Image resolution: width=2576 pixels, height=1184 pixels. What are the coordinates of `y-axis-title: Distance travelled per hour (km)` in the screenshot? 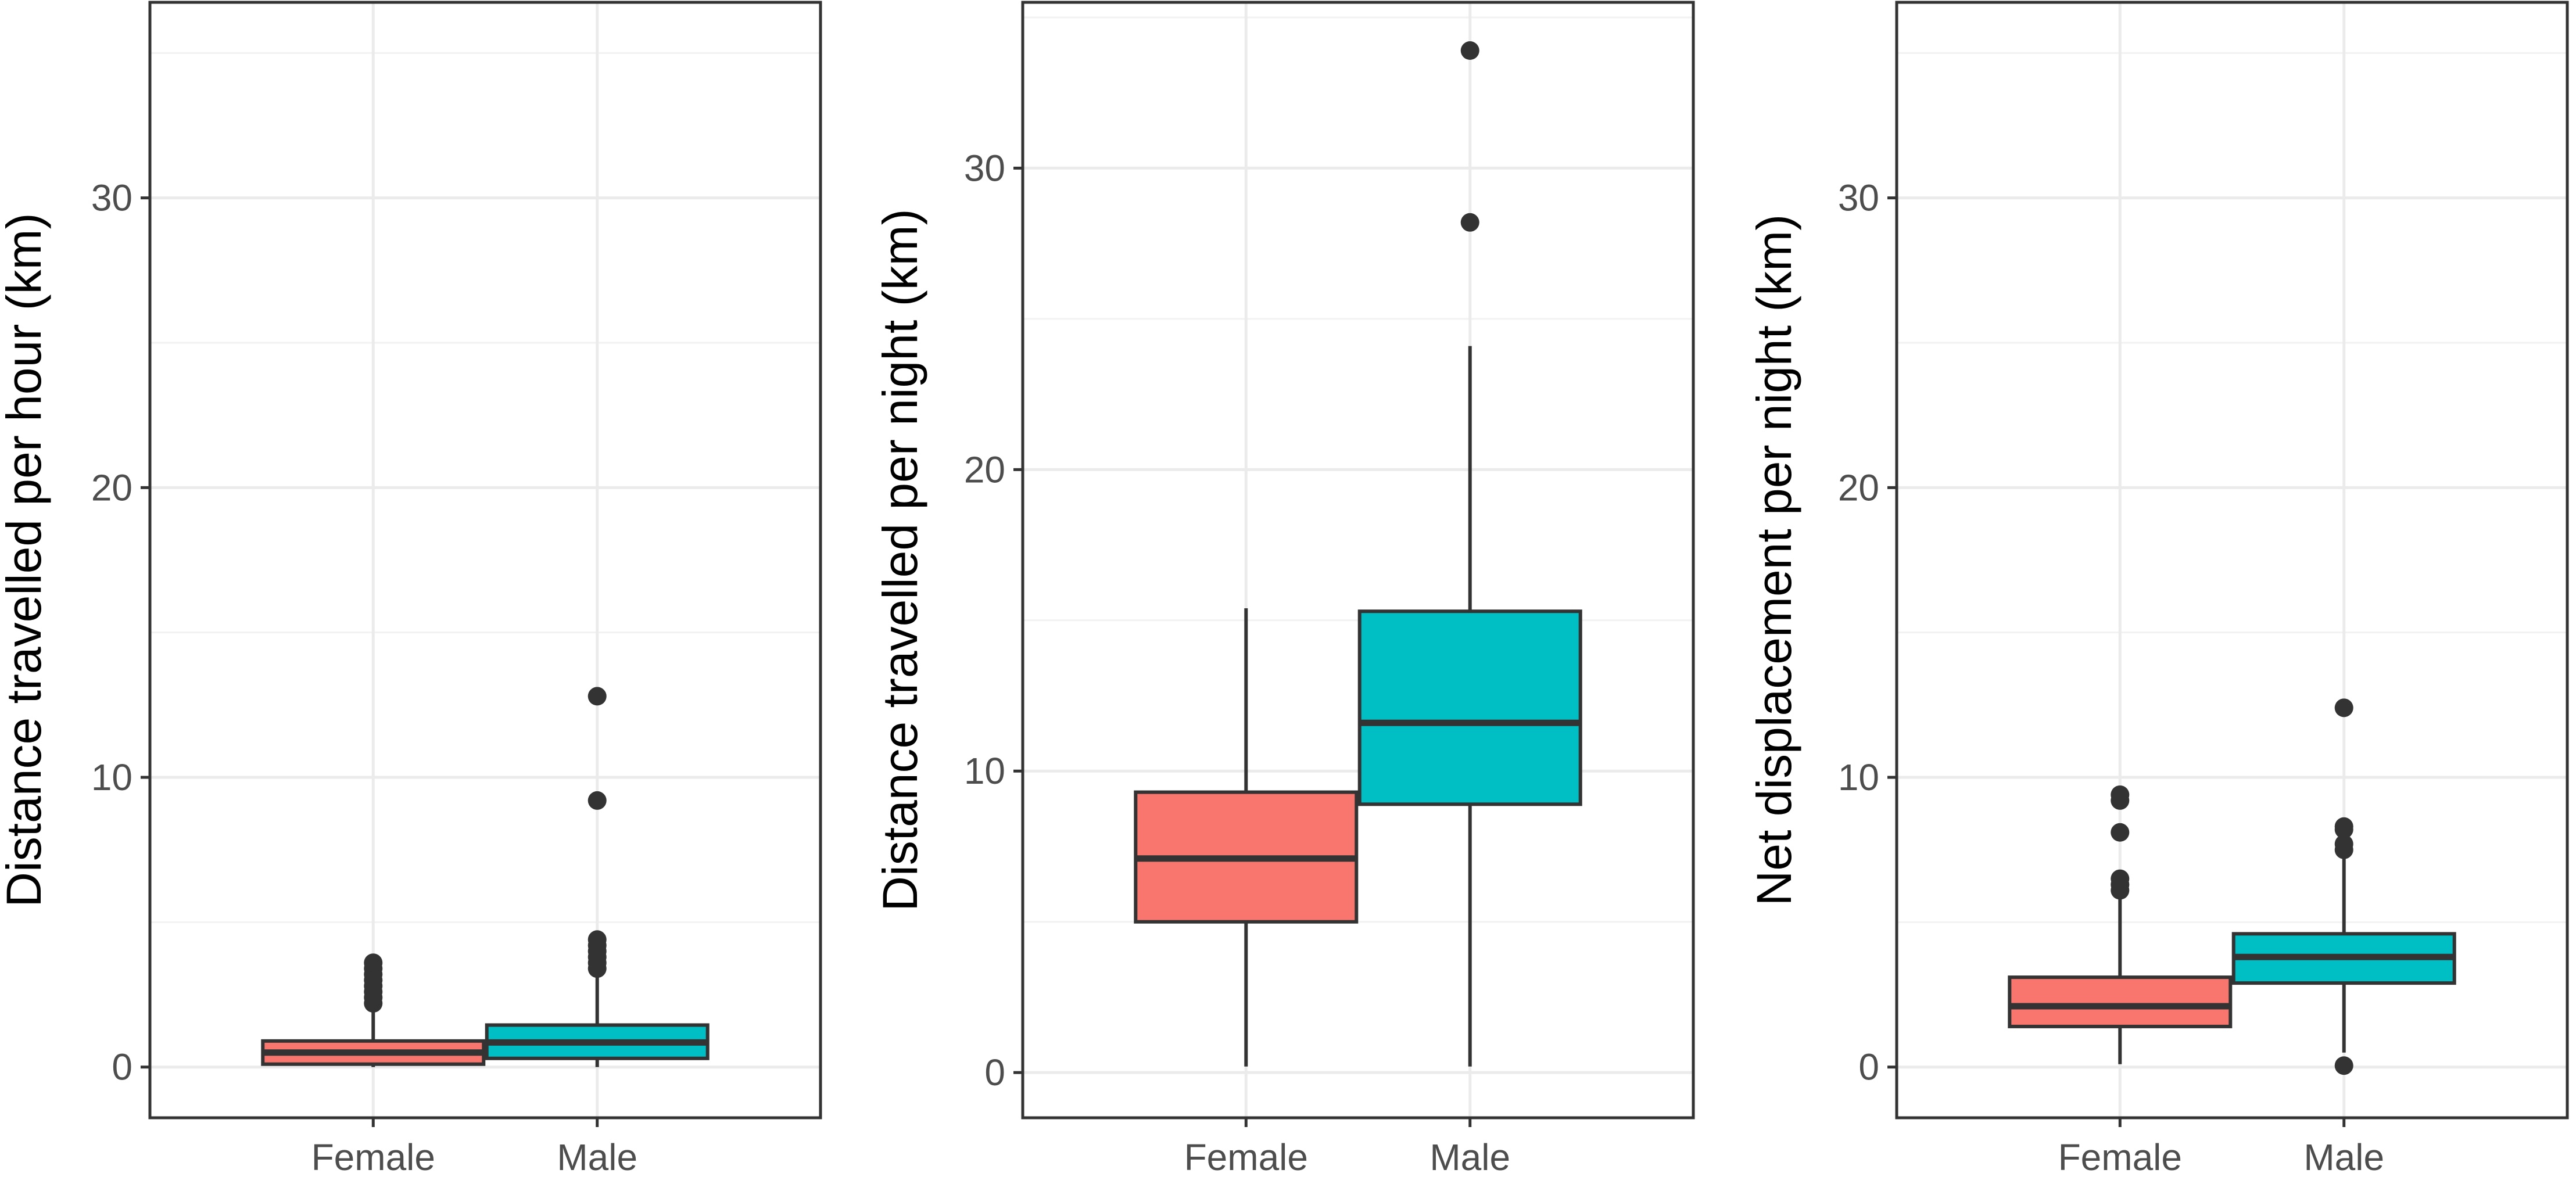 It's located at (25, 560).